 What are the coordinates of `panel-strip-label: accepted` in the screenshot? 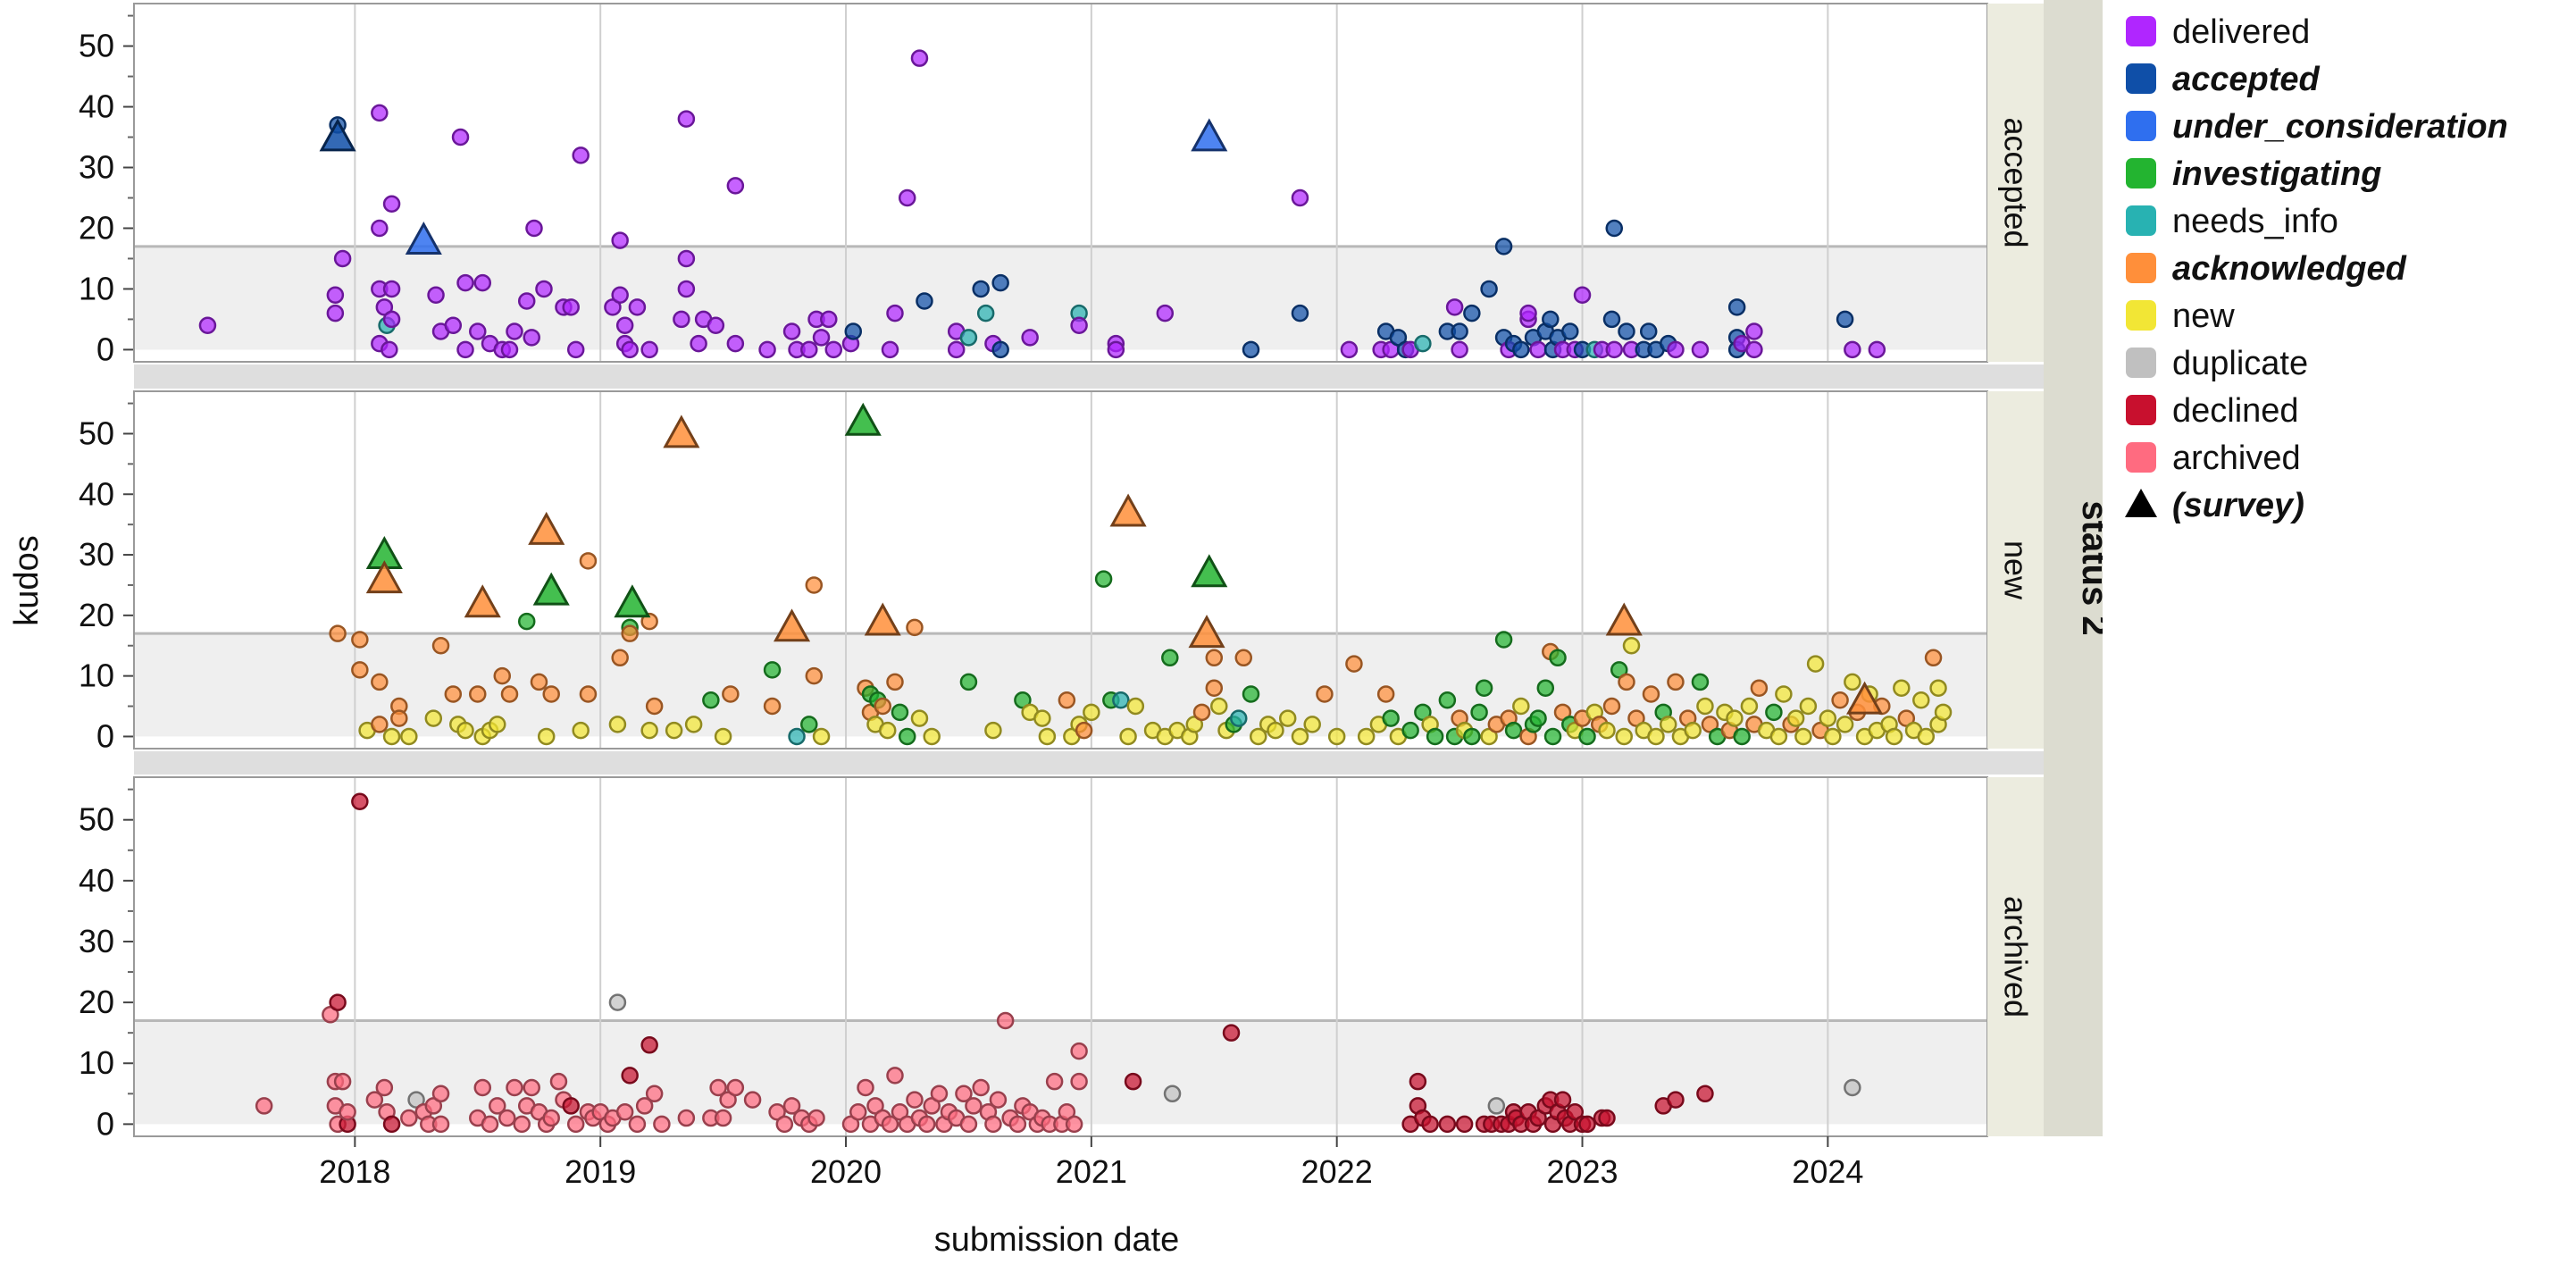 It's located at (2017, 182).